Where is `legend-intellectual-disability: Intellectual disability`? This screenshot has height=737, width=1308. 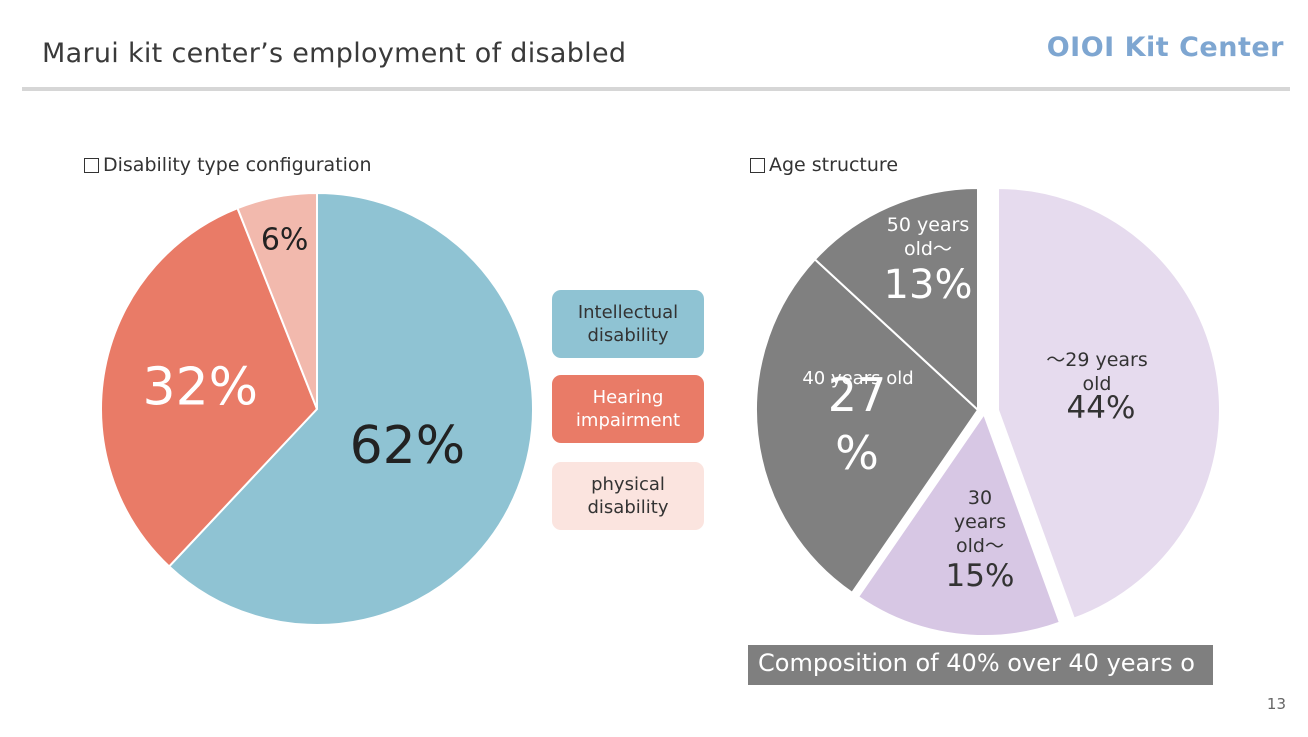 legend-intellectual-disability: Intellectual disability is located at coordinates (628, 324).